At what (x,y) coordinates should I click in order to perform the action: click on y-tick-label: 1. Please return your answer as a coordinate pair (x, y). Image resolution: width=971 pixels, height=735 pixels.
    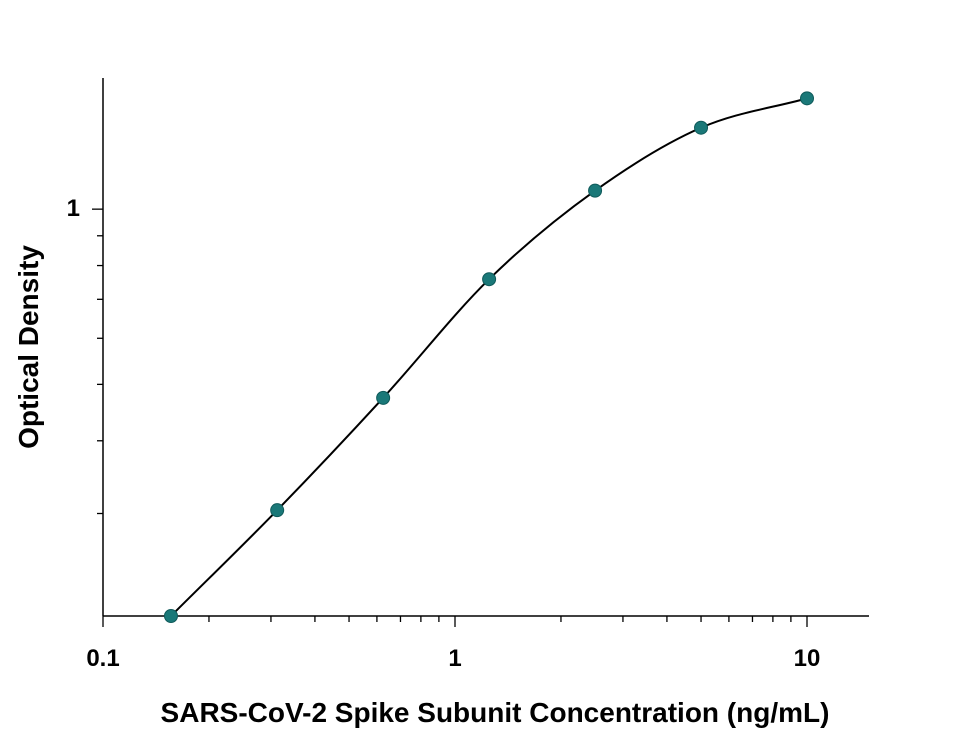
    Looking at the image, I should click on (73, 208).